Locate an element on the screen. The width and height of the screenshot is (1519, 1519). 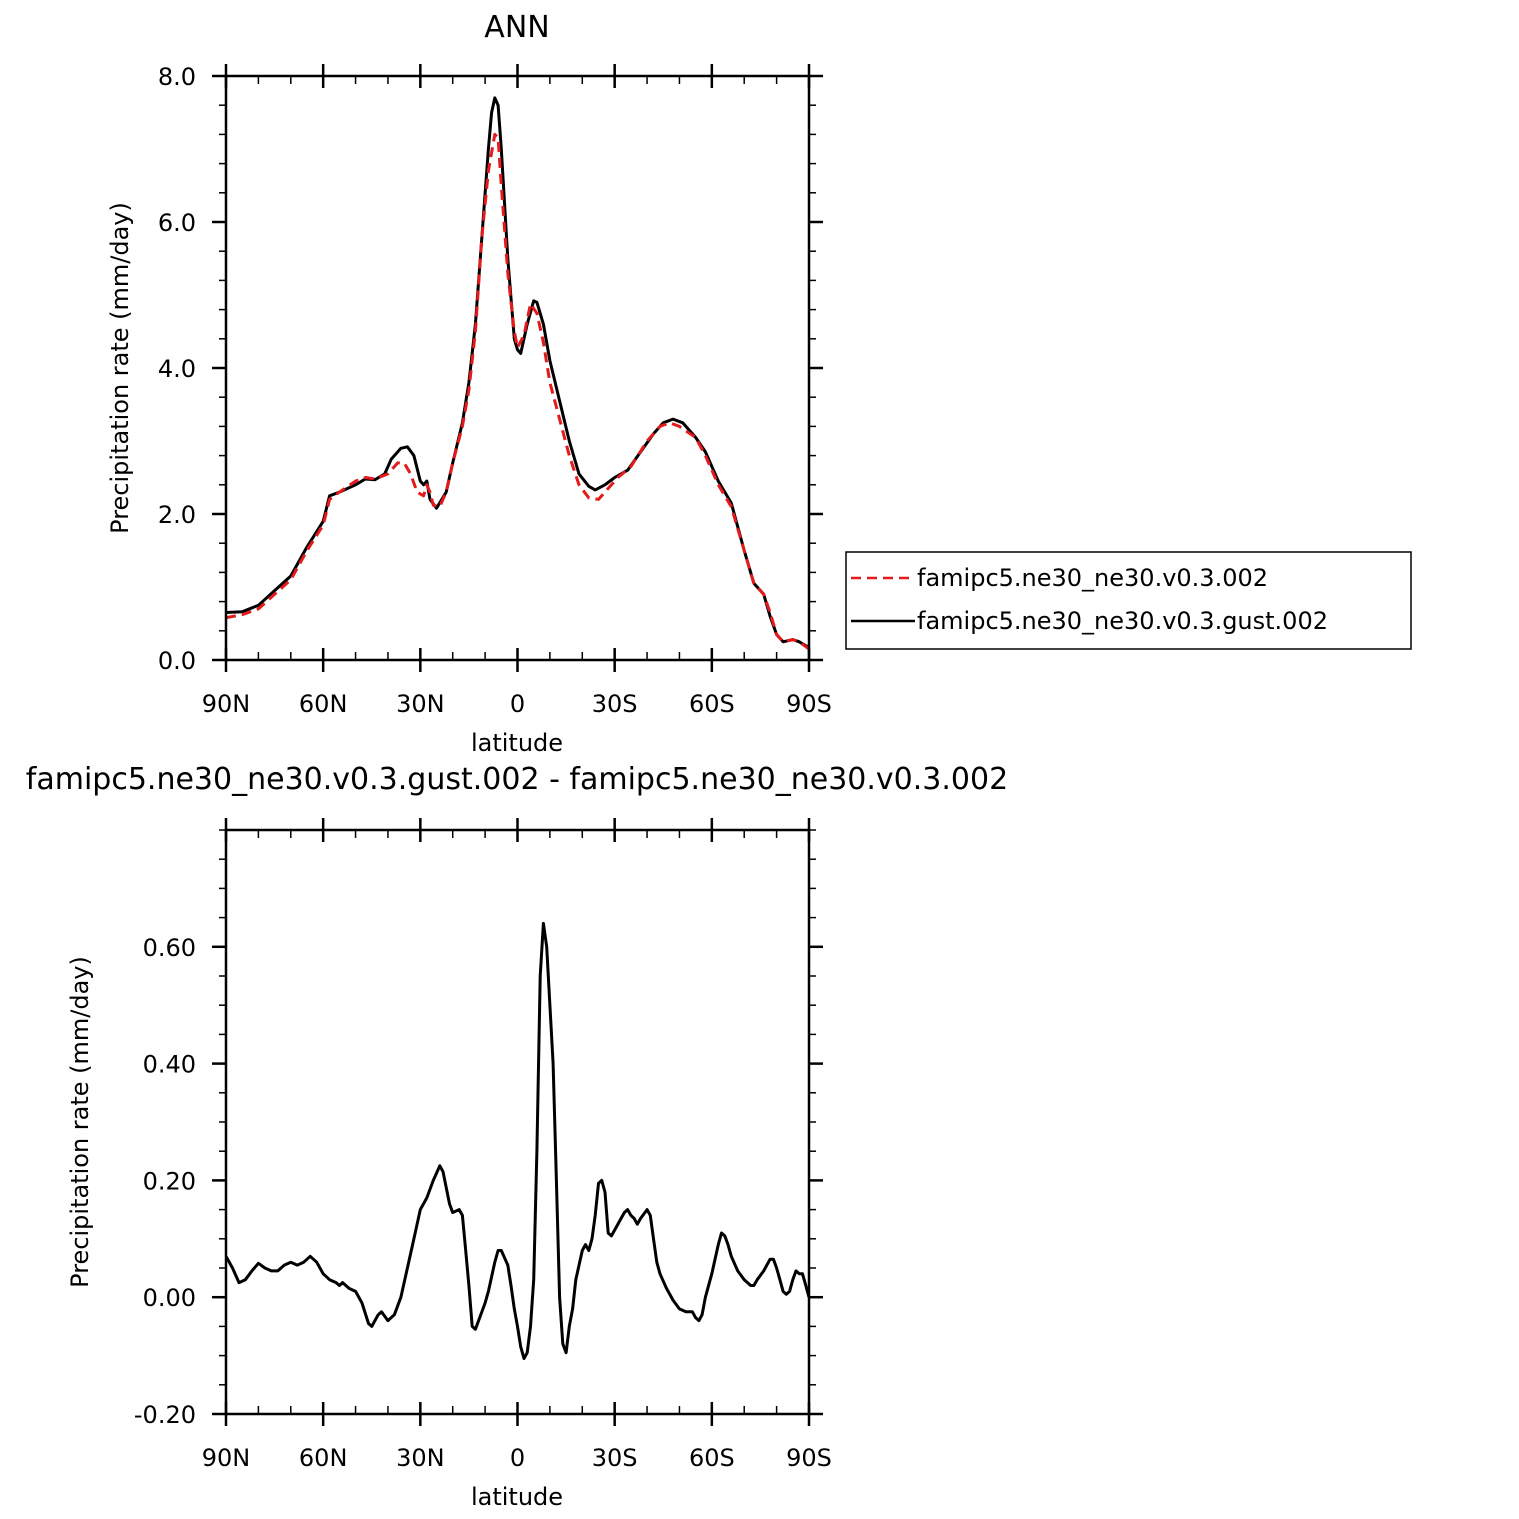
legend-box is located at coordinates (1128, 600).